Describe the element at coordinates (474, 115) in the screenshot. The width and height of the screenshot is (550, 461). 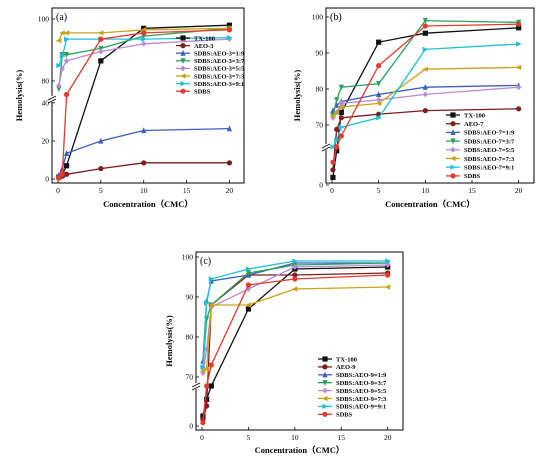
I see `legend-entry-label: TX-100` at that location.